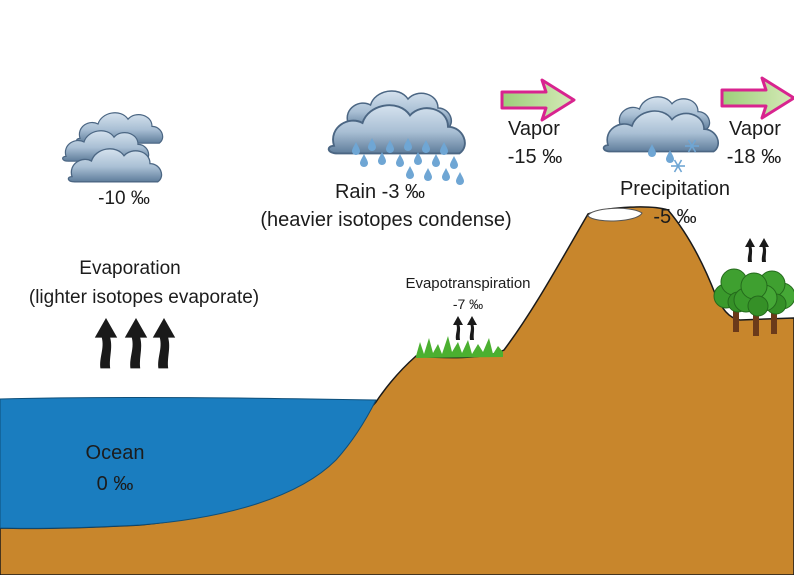  Describe the element at coordinates (755, 129) in the screenshot. I see `vapor-2-label: Vapor` at that location.